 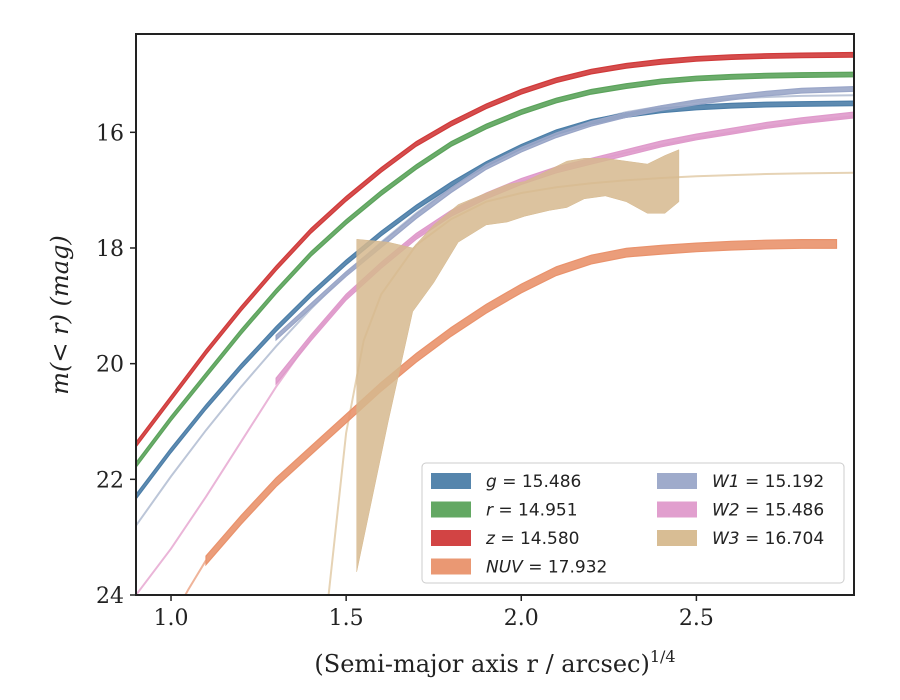 I want to click on x-axis-label-superscript: 1/4, so click(x=663, y=656).